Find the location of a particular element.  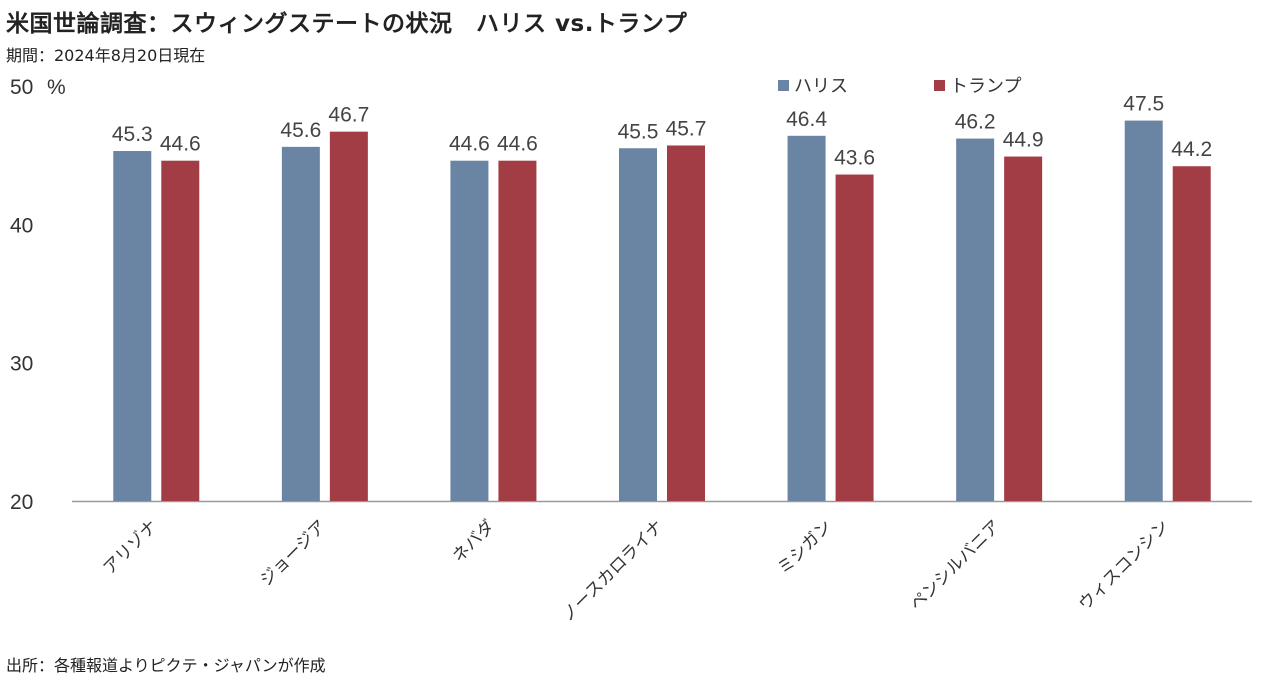

category-label: ミシガン is located at coordinates (805, 547).